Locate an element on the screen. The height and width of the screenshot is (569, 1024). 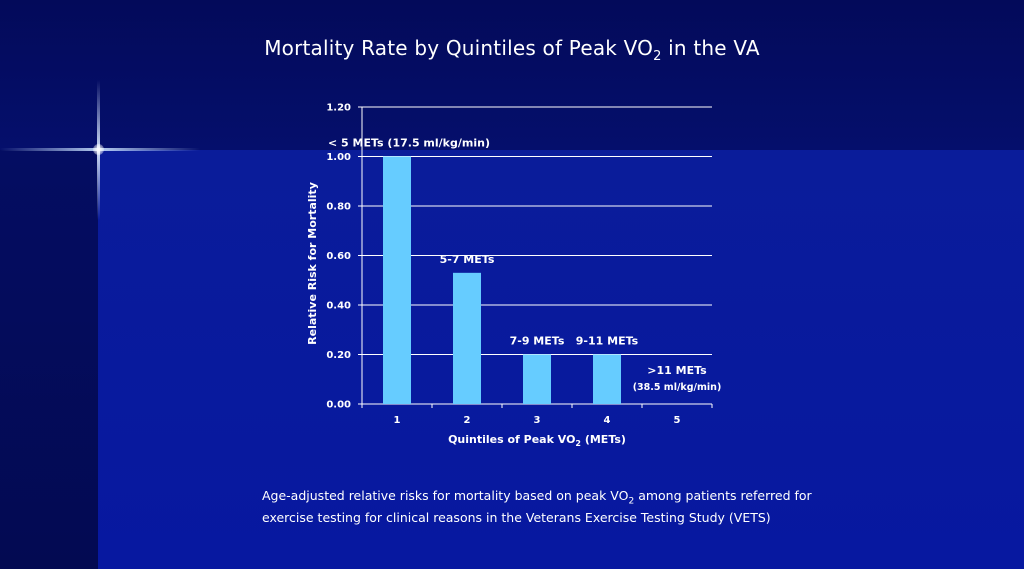
x-tick-label: 5 is located at coordinates (677, 420).